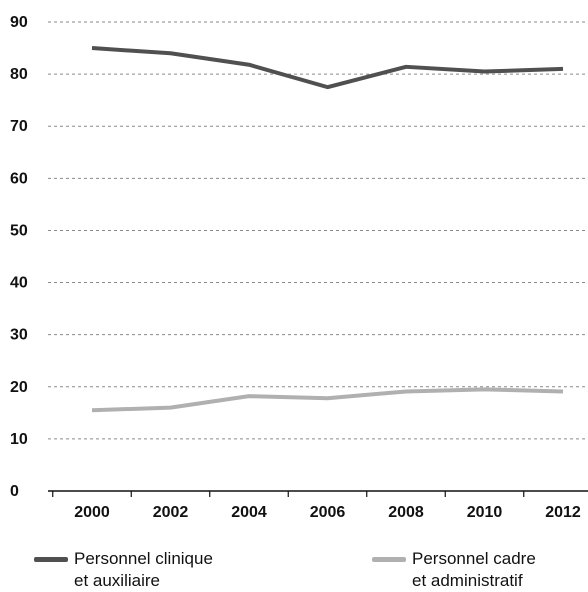 Image resolution: width=588 pixels, height=592 pixels. Describe the element at coordinates (19, 126) in the screenshot. I see `y-tick-label: 70` at that location.